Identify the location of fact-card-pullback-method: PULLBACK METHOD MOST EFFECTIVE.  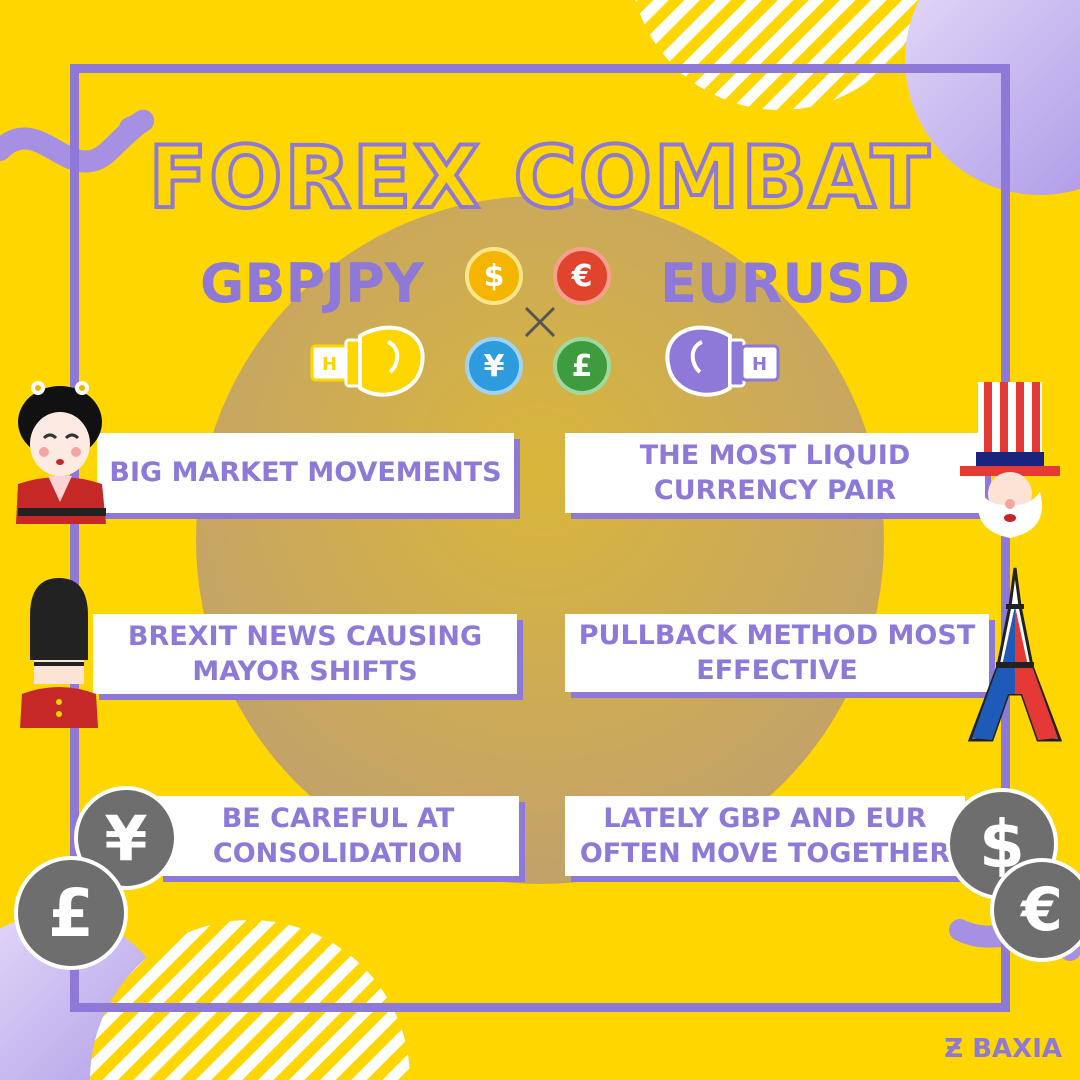
(777, 653).